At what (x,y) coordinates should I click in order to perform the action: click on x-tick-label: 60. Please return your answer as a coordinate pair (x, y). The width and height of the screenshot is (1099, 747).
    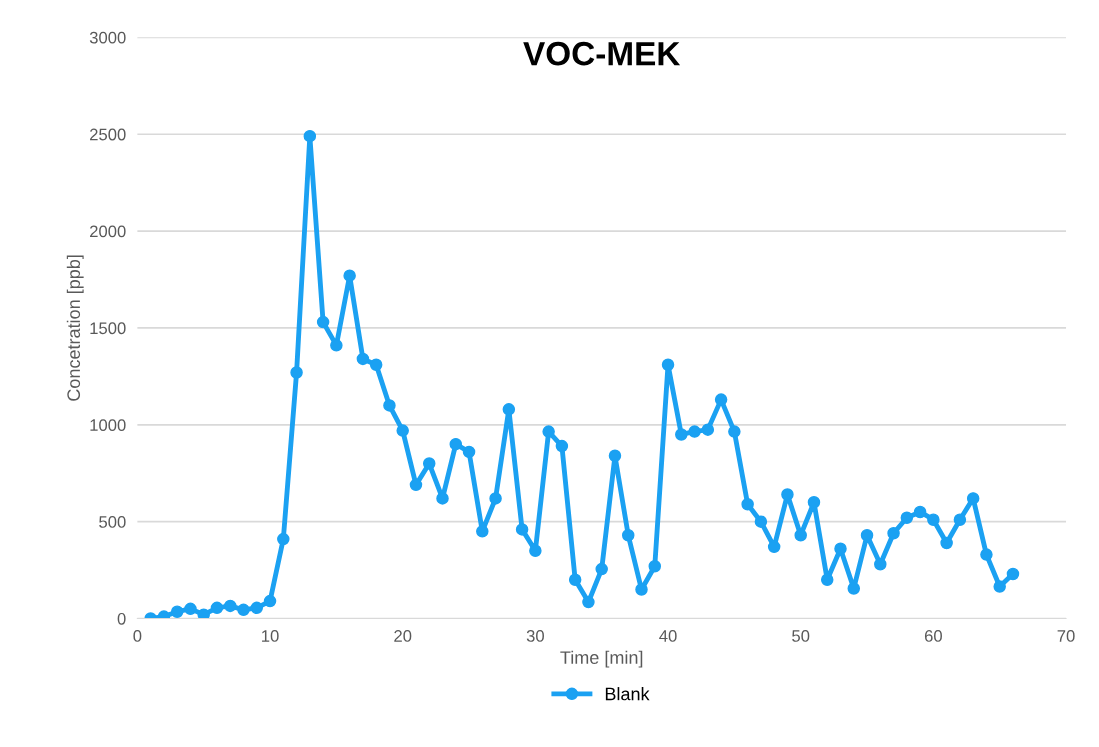
    Looking at the image, I should click on (933, 636).